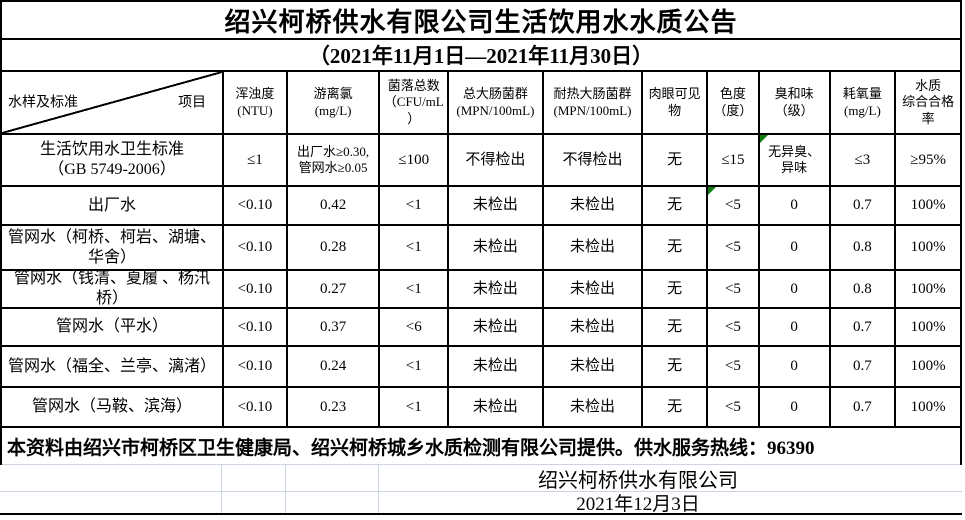  Describe the element at coordinates (638, 504) in the screenshot. I see `signature-date: 2021年12月3日` at that location.